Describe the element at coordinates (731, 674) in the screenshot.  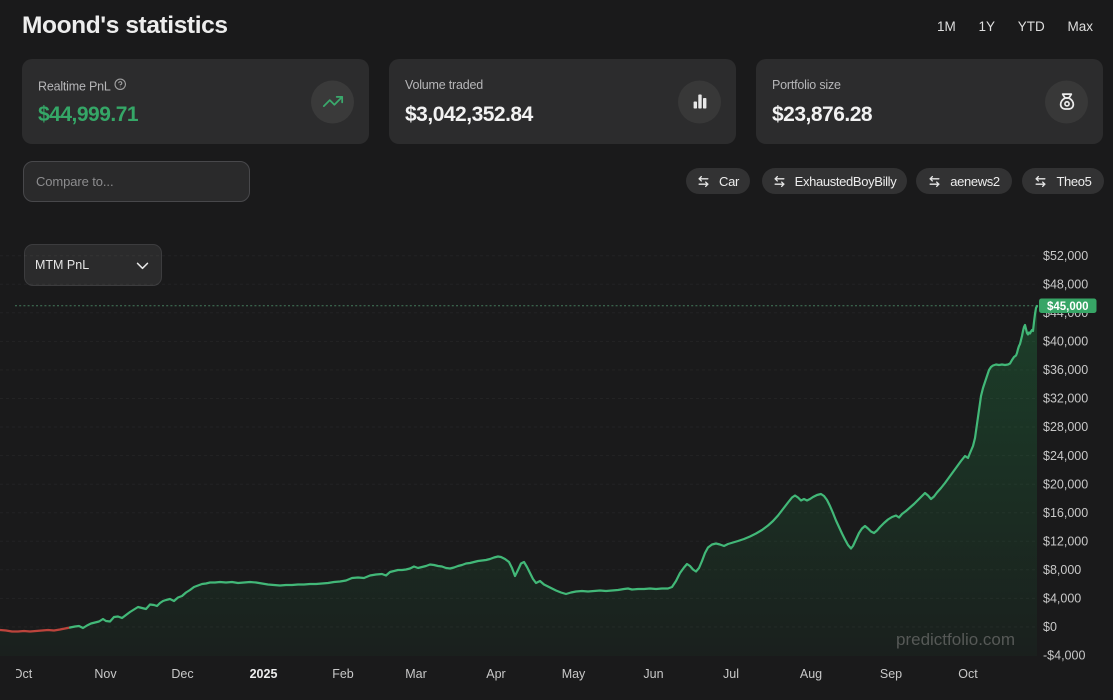
I see `svg-text: Jul` at that location.